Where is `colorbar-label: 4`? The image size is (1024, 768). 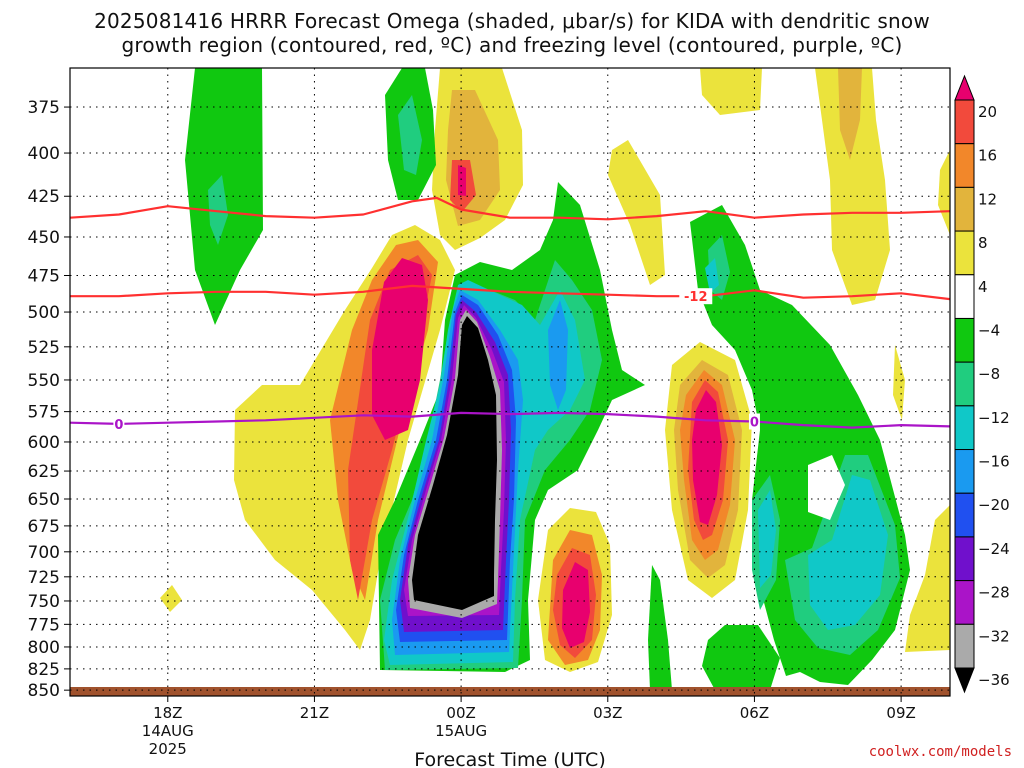 colorbar-label: 4 is located at coordinates (983, 287).